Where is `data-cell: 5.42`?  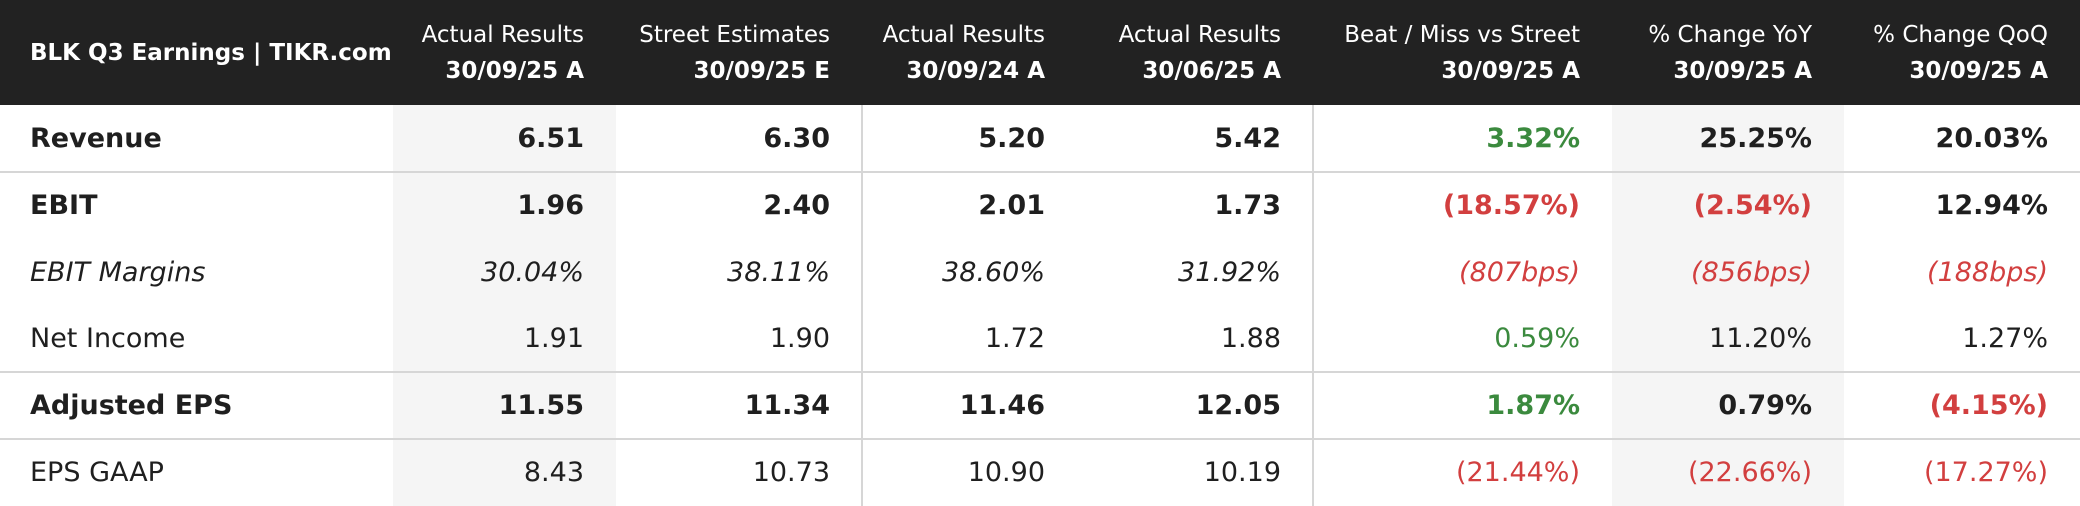
data-cell: 5.42 is located at coordinates (1247, 138).